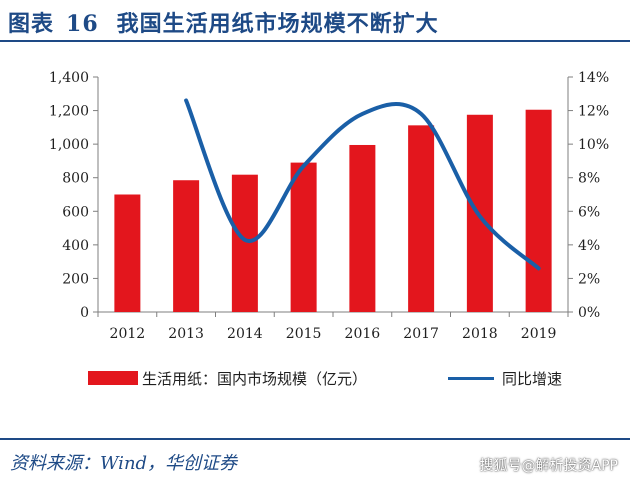 This screenshot has width=630, height=485. What do you see at coordinates (69, 78) in the screenshot?
I see `left-axis-tick-label: 1,400` at bounding box center [69, 78].